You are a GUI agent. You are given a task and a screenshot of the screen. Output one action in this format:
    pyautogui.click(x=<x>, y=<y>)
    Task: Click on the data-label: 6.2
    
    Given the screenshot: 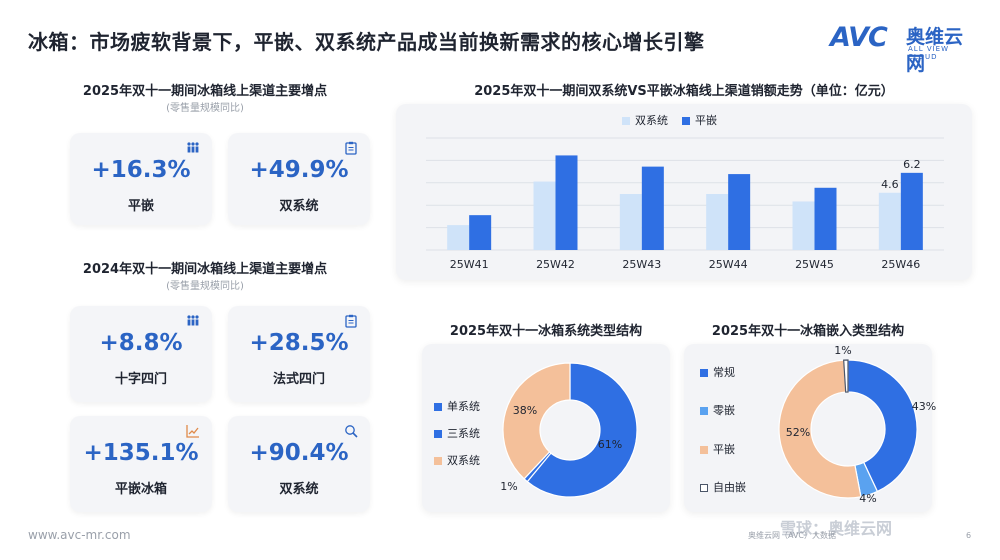 What is the action you would take?
    pyautogui.click(x=912, y=164)
    